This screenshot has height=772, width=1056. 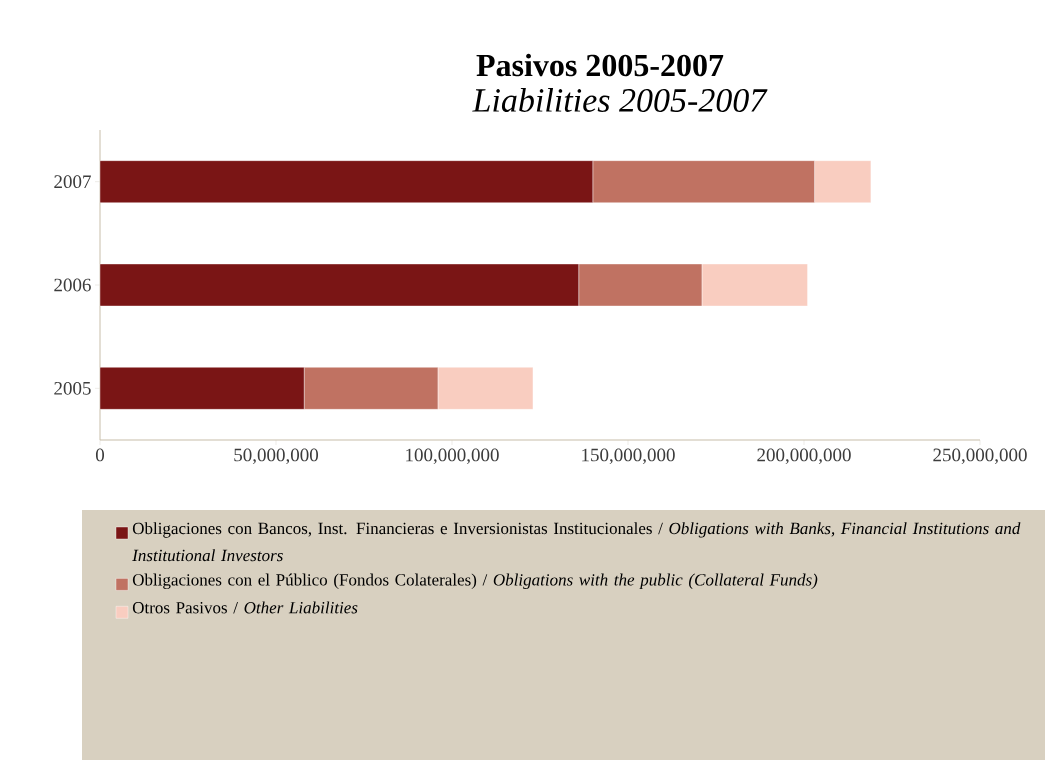 I want to click on y-tick-label: 2007, so click(x=72, y=182).